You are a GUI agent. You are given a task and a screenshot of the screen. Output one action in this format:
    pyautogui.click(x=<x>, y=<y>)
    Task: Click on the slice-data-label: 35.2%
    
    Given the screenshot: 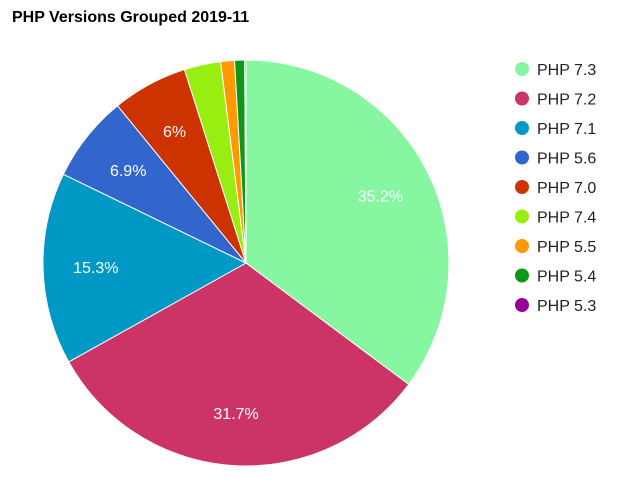 What is the action you would take?
    pyautogui.click(x=380, y=197)
    